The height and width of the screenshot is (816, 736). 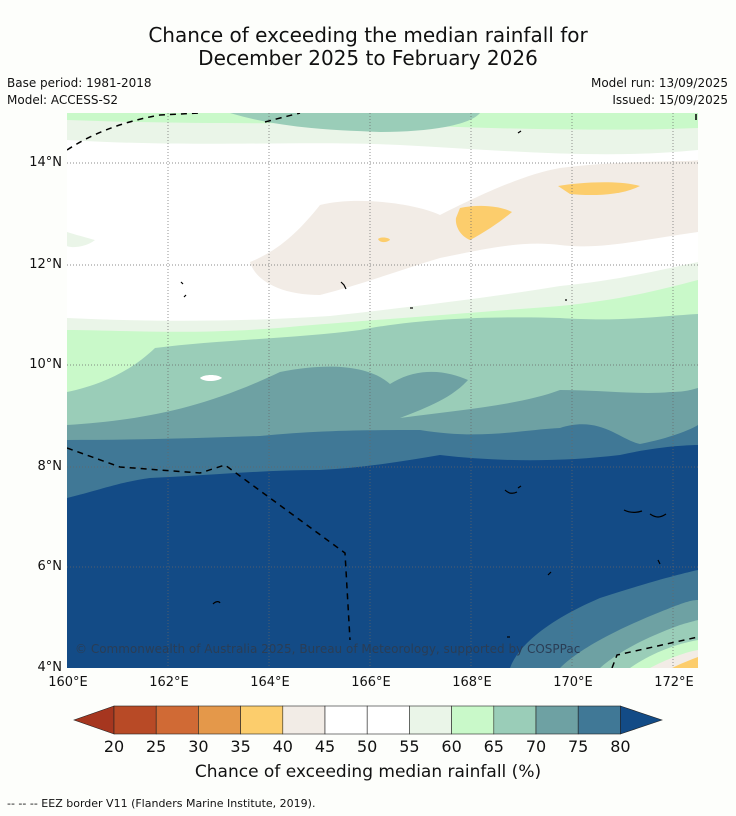 What do you see at coordinates (50, 667) in the screenshot?
I see `lat-label-4n: 4°N` at bounding box center [50, 667].